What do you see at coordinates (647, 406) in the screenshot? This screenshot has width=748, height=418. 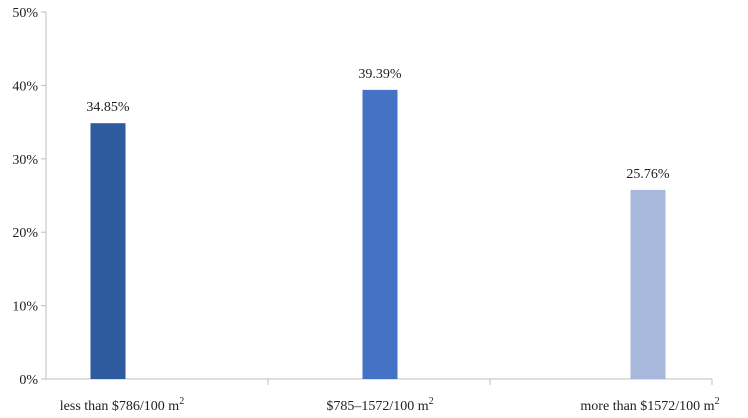 I see `x-category-label-text: more than $1572/100 m` at bounding box center [647, 406].